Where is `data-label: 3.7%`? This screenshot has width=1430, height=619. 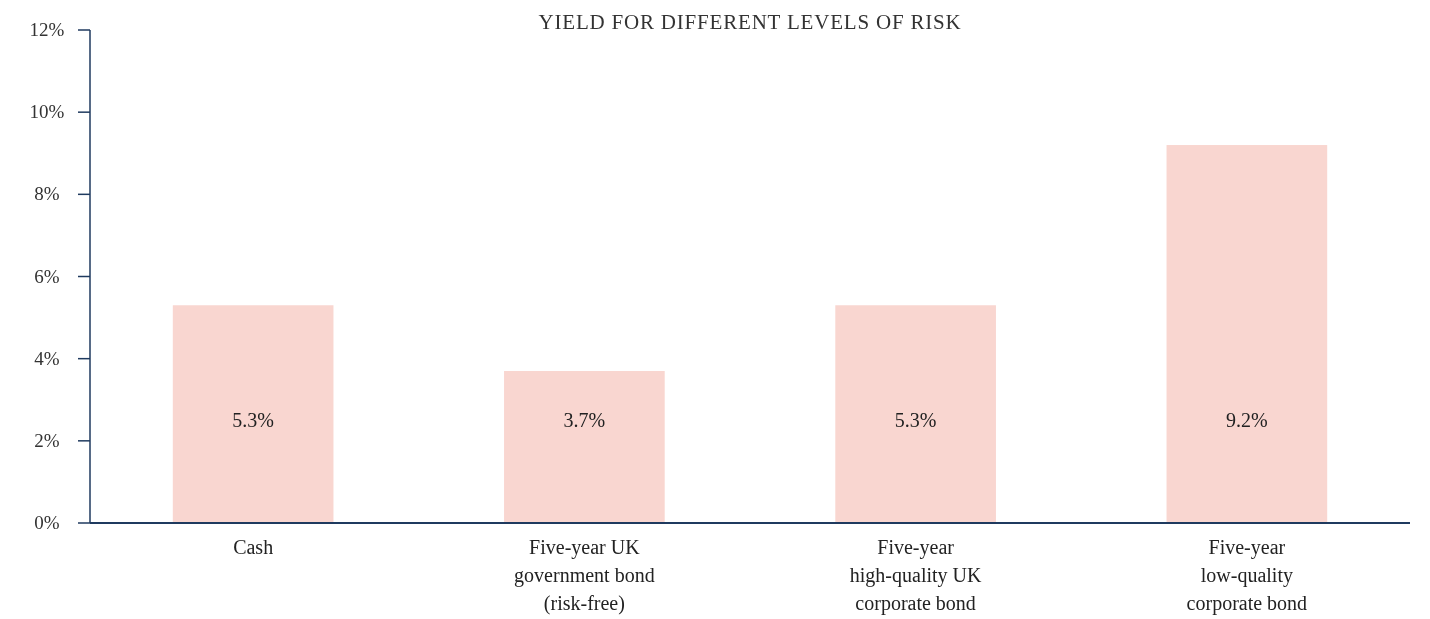
data-label: 3.7% is located at coordinates (584, 420).